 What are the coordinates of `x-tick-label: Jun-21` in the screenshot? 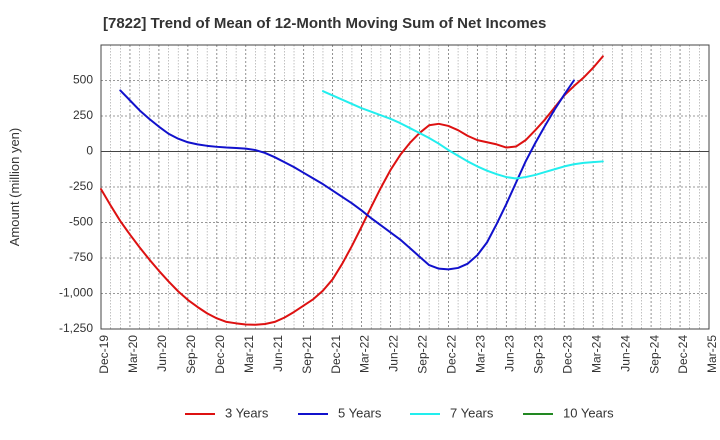 It's located at (278, 353).